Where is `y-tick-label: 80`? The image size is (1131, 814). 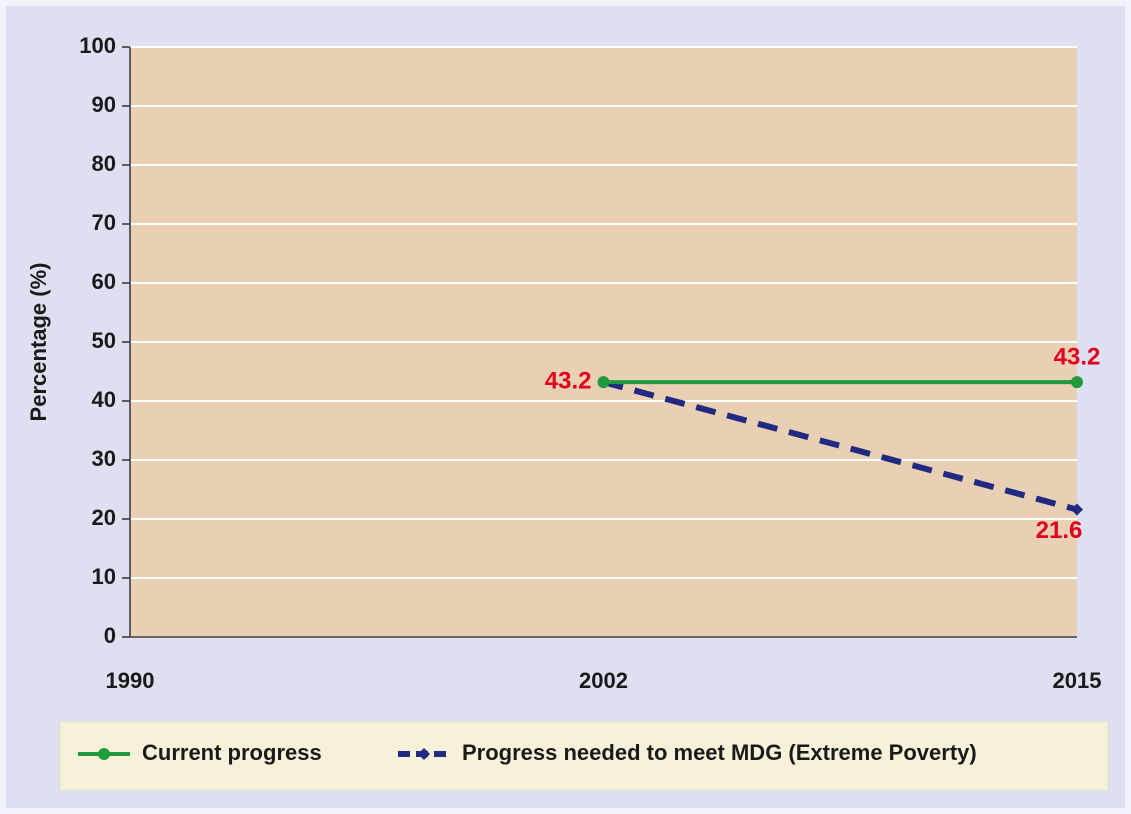 y-tick-label: 80 is located at coordinates (104, 163).